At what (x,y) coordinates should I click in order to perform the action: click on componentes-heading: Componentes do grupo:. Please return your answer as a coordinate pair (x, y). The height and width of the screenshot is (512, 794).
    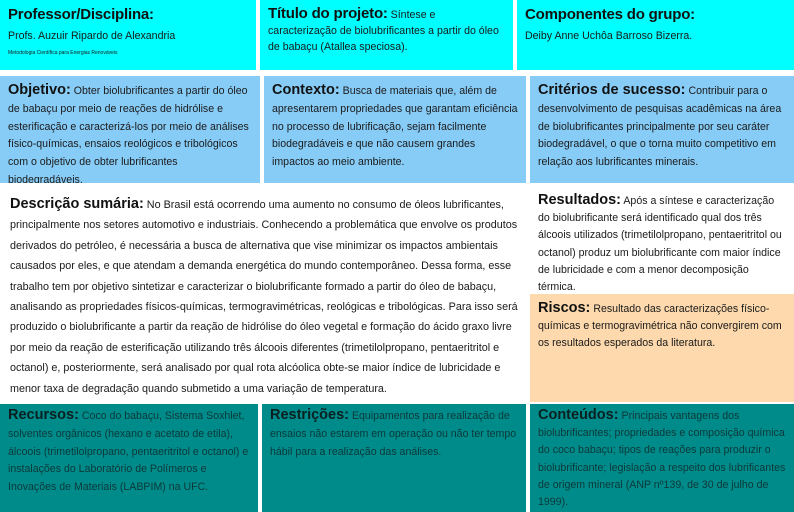
    Looking at the image, I should click on (610, 14).